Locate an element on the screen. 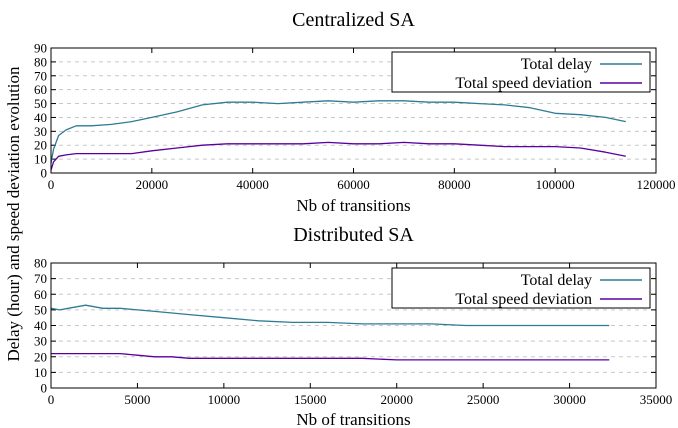 This screenshot has width=678, height=428. x-tick-label: 120000 is located at coordinates (656, 184).